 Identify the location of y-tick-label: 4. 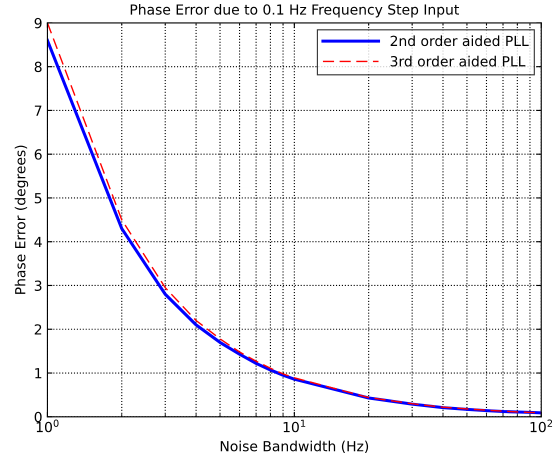
(38, 241).